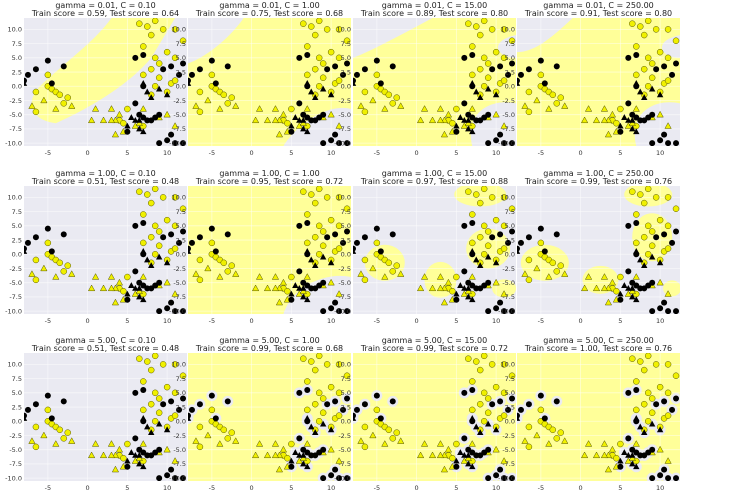 The width and height of the screenshot is (750, 500). What do you see at coordinates (252, 153) in the screenshot?
I see `x-tick-label: 0` at bounding box center [252, 153].